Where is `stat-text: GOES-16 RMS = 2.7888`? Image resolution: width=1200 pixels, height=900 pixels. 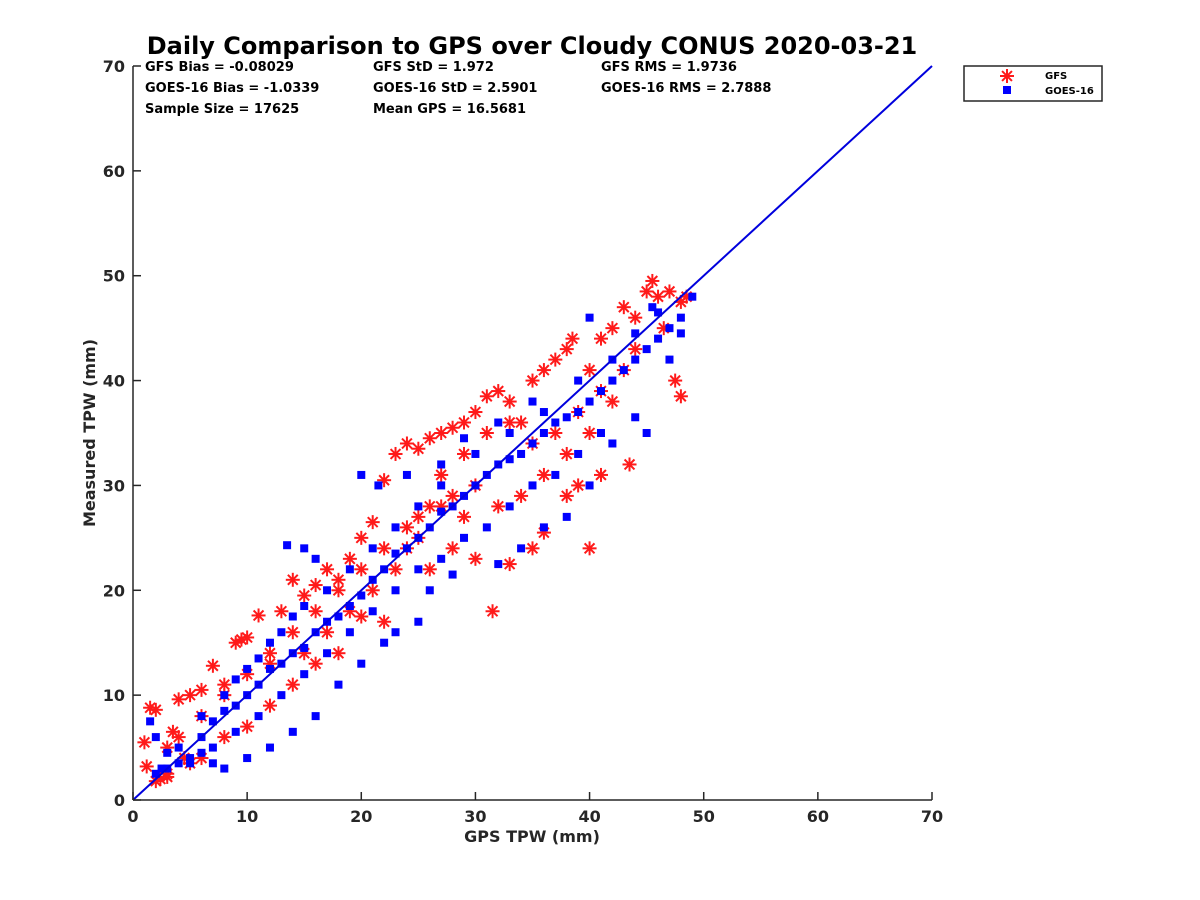
stat-text: GOES-16 RMS = 2.7888 is located at coordinates (686, 88).